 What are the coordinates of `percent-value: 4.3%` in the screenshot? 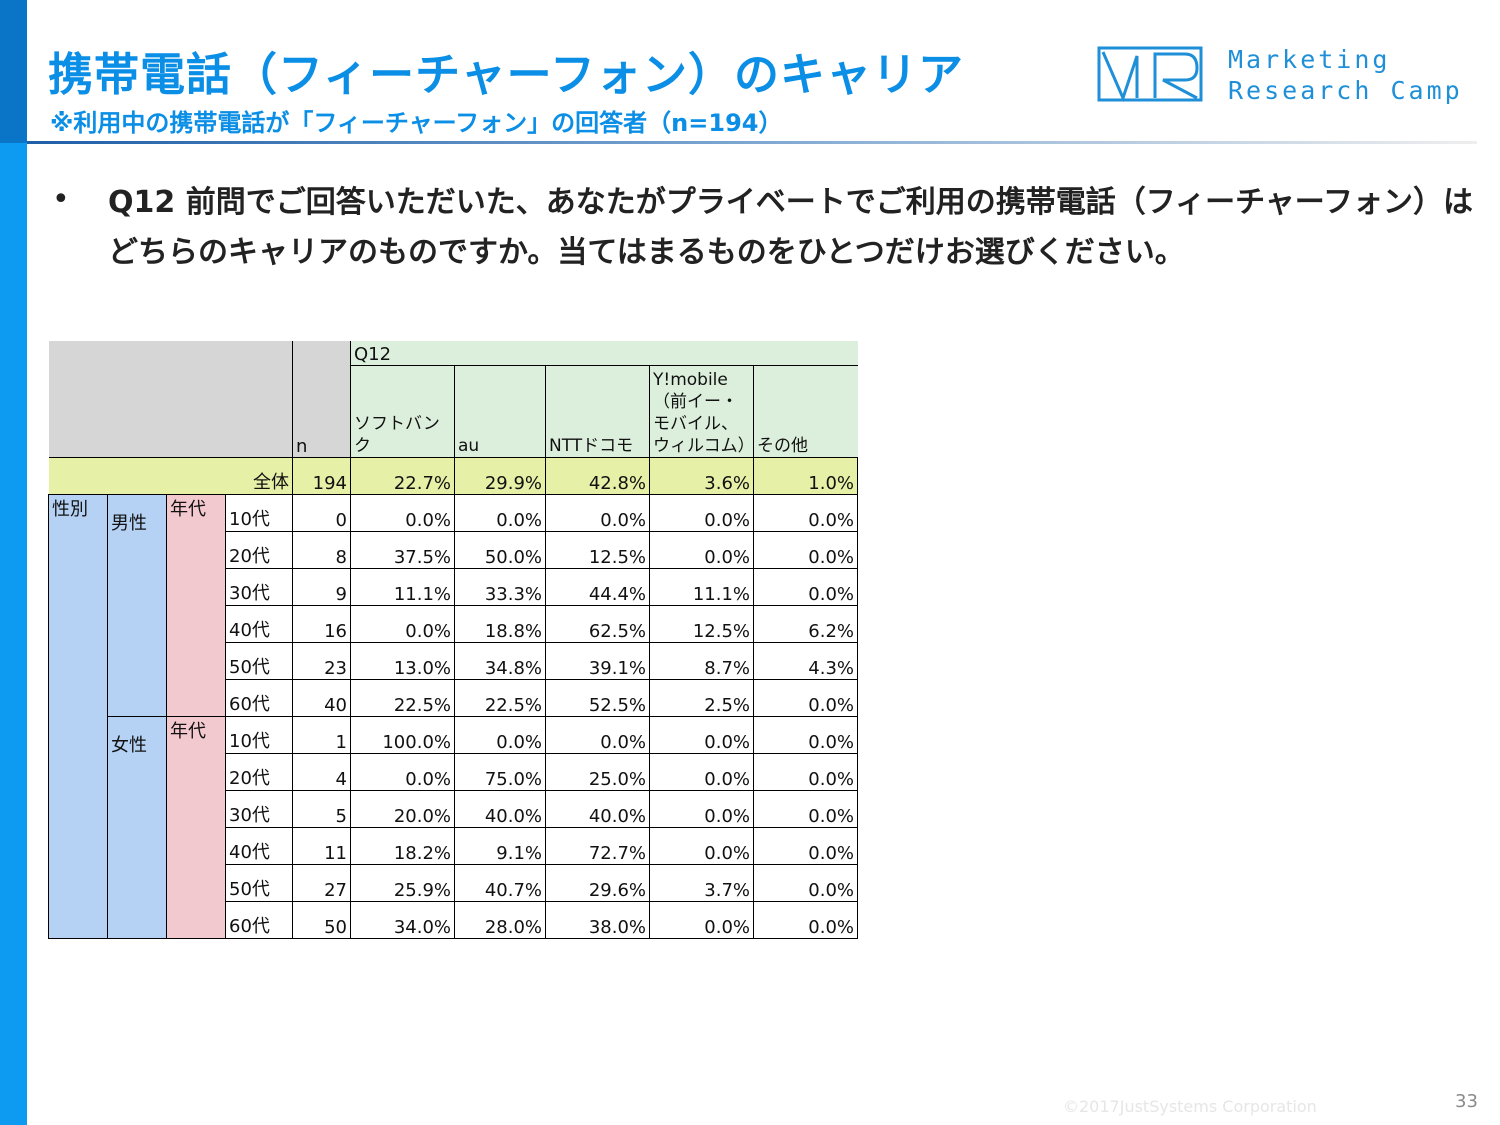 It's located at (805, 661).